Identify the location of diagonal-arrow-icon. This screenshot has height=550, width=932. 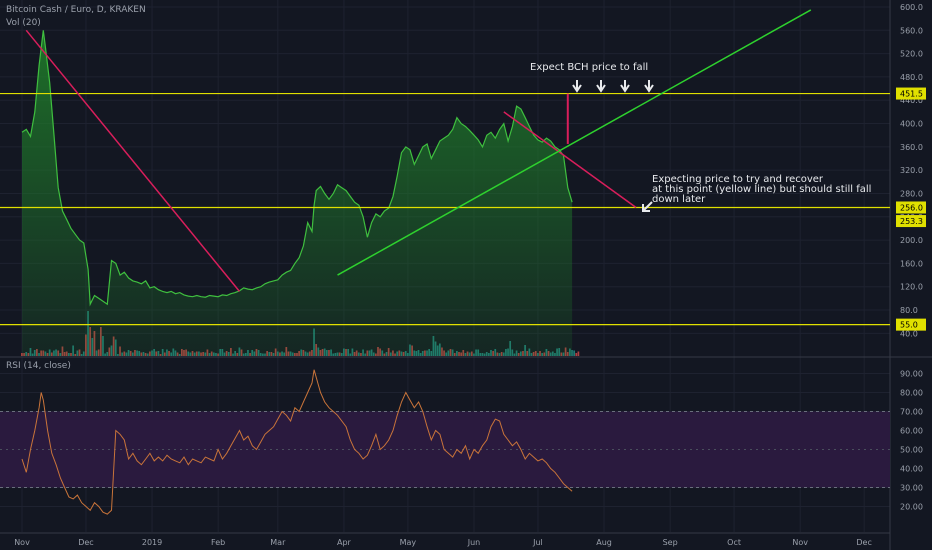
(647, 206).